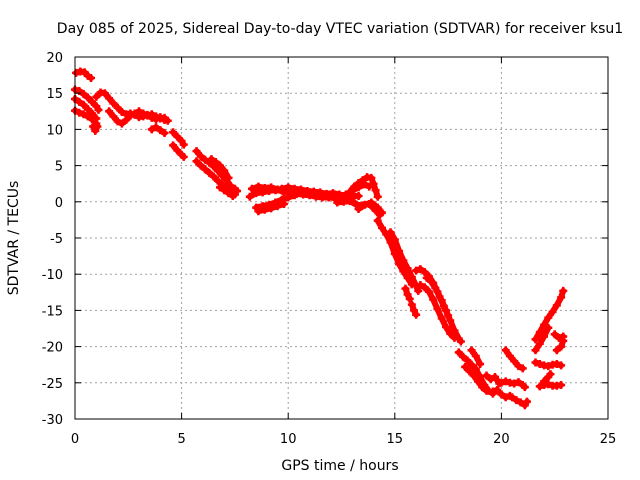  I want to click on segment-39-band, so click(542, 339).